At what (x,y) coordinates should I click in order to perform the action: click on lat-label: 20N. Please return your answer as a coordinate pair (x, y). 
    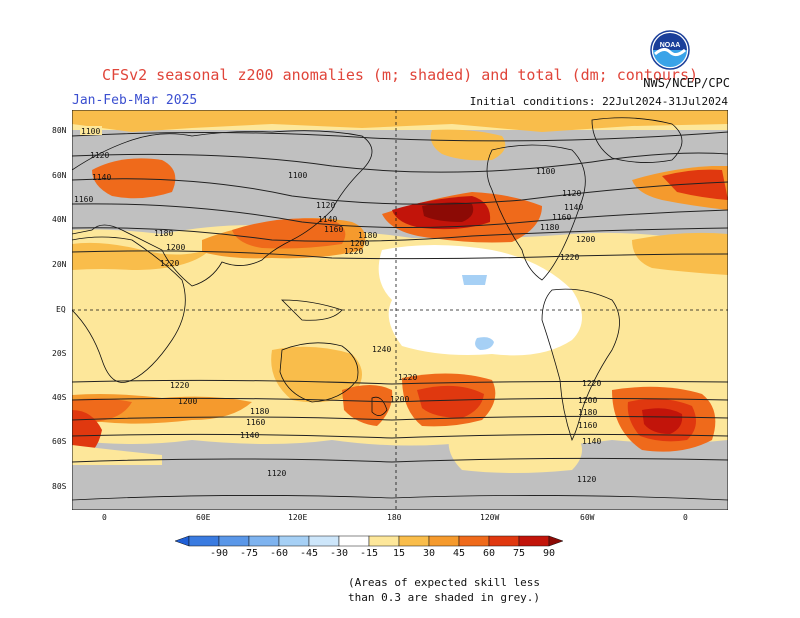
    Looking at the image, I should click on (59, 264).